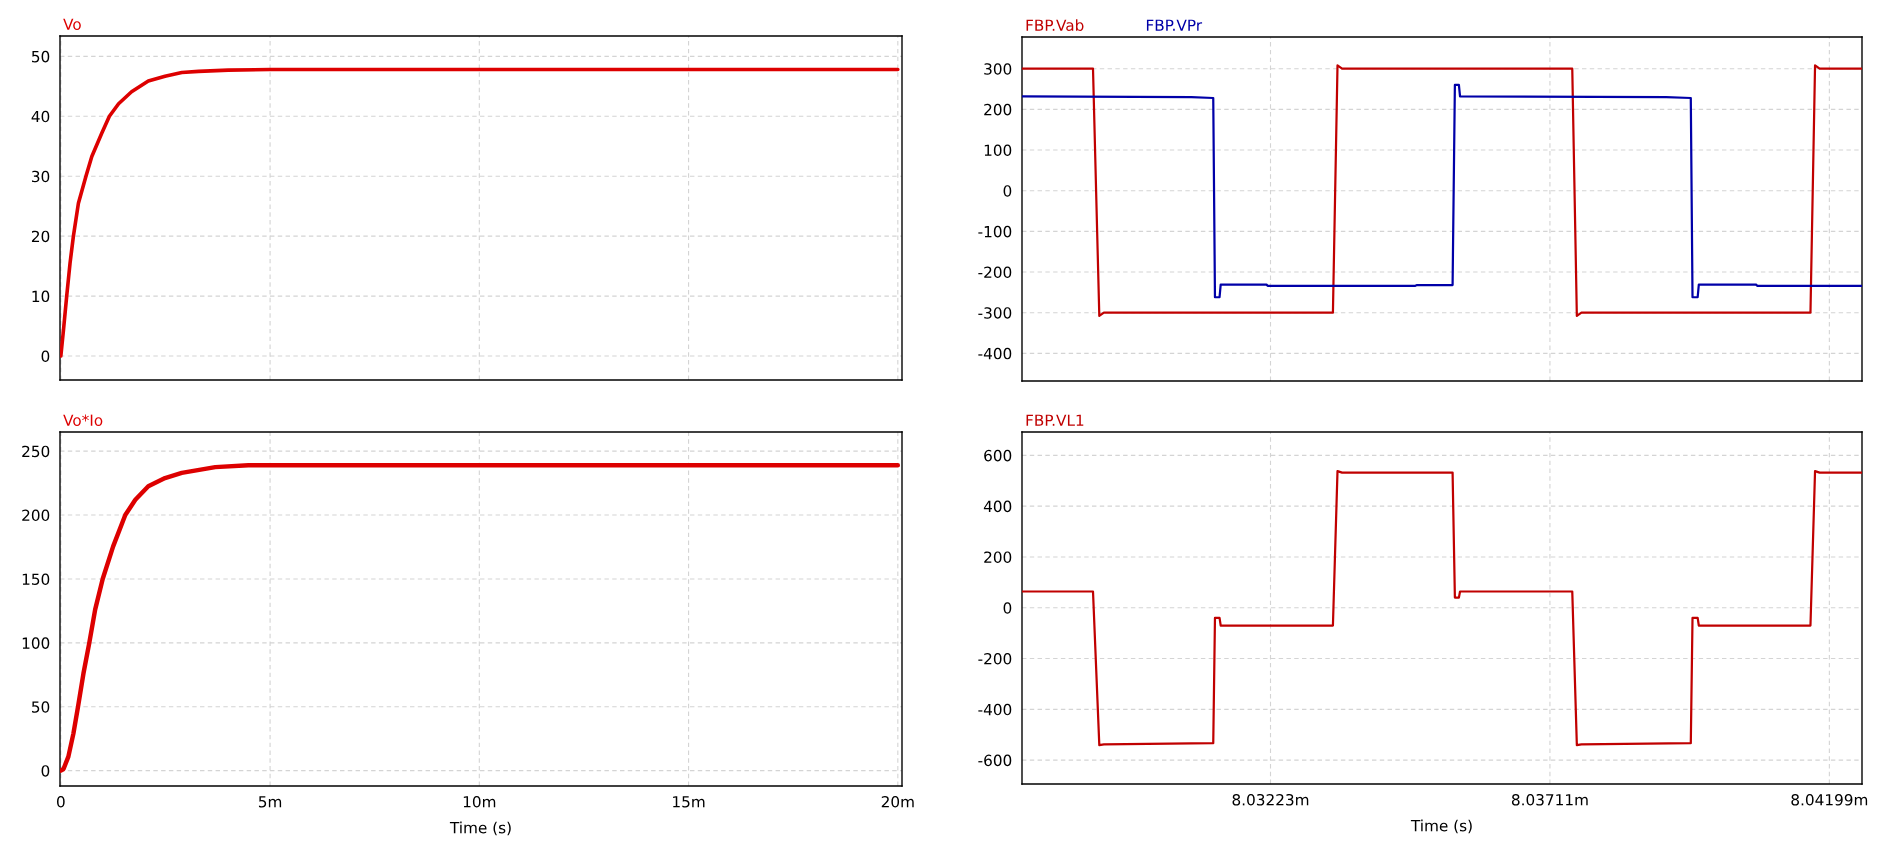 The image size is (1887, 848). Describe the element at coordinates (689, 802) in the screenshot. I see `x-tick-label: 15m` at that location.